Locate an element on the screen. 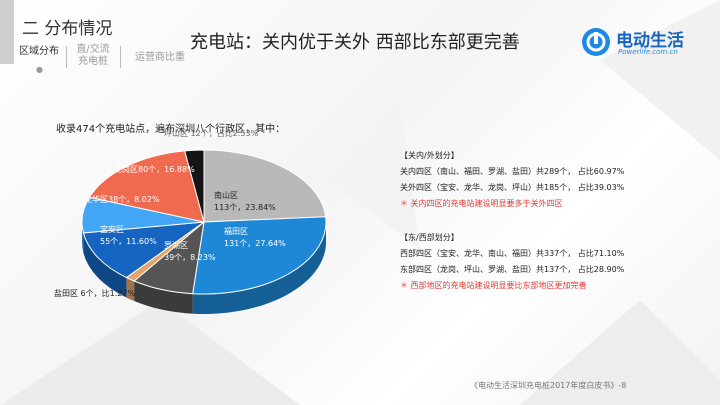 The height and width of the screenshot is (405, 720). pie-label-盐田区: 盐田区 6个，比1.27% is located at coordinates (94, 293).